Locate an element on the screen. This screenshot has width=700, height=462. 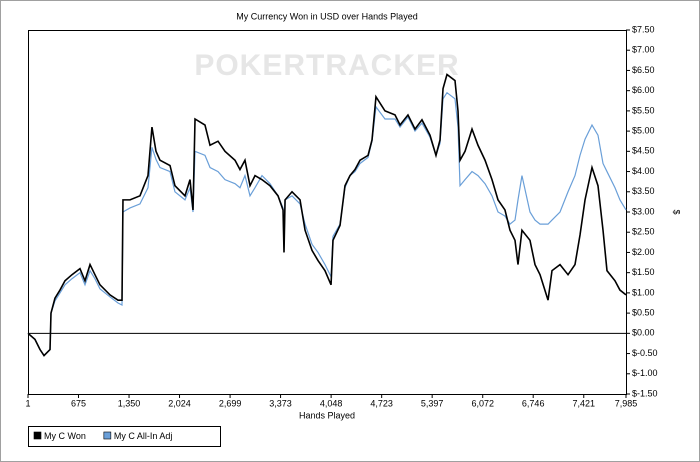
x-tick-label: 7,421 is located at coordinates (583, 403).